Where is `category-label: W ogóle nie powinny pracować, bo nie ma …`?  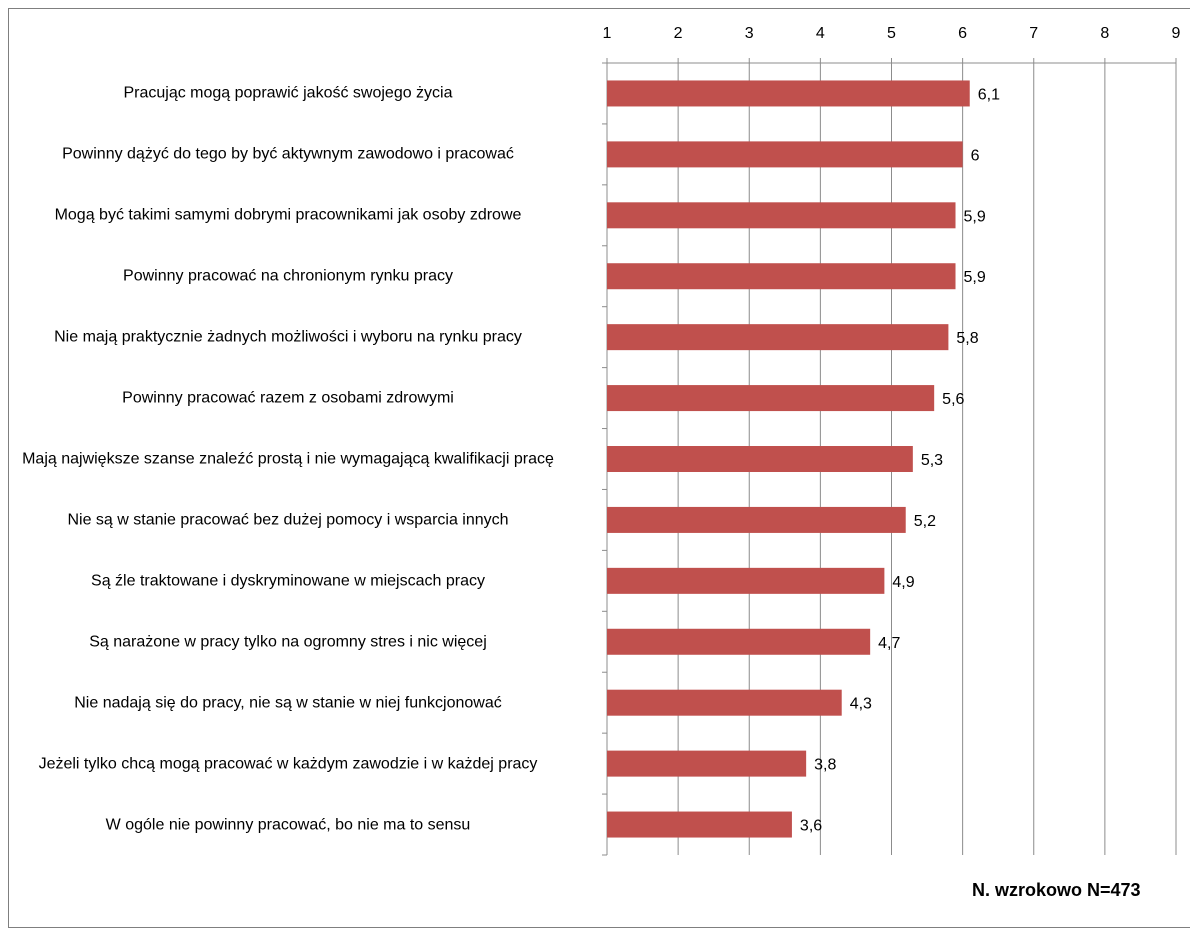
category-label: W ogóle nie powinny pracować, bo nie ma … is located at coordinates (288, 825).